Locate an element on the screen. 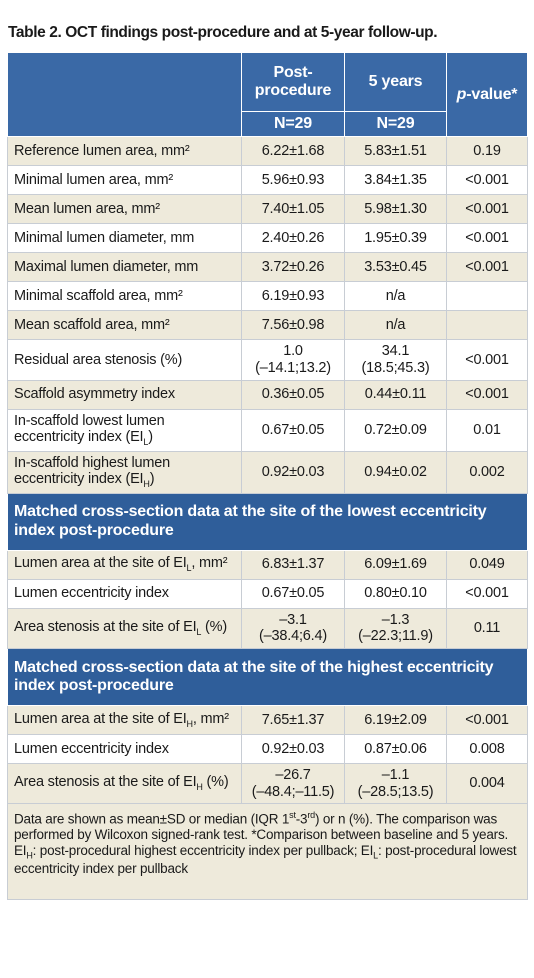  text: 3.84±1.35 is located at coordinates (395, 180).